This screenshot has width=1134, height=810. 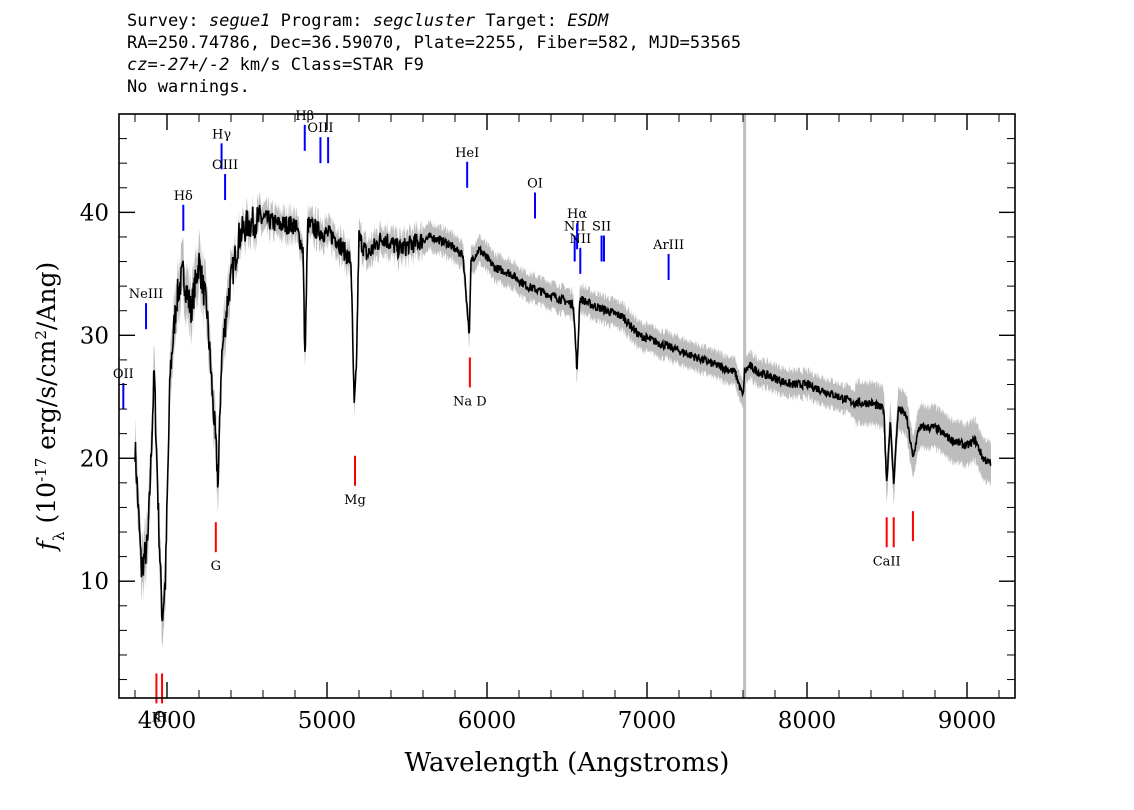 What do you see at coordinates (193, 65) in the screenshot?
I see `cz-value: -27+/-2` at bounding box center [193, 65].